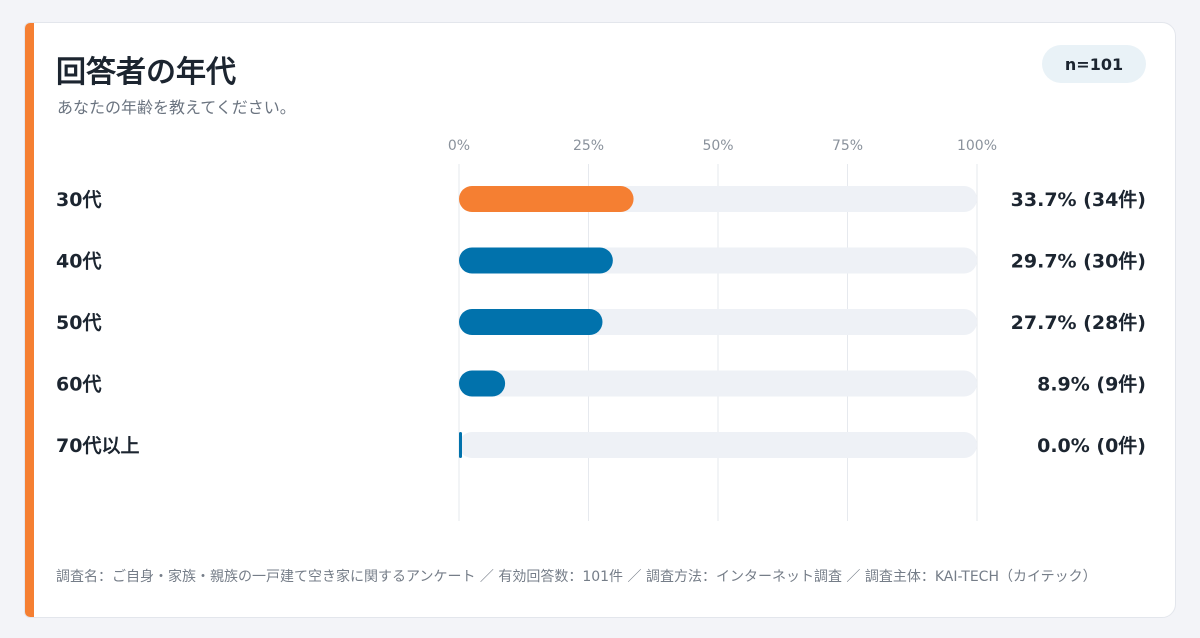  I want to click on data-label: 0.0% (0件), so click(1091, 445).